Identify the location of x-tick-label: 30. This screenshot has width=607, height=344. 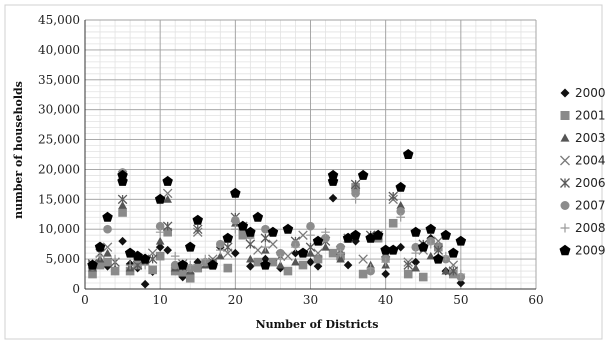
(310, 300).